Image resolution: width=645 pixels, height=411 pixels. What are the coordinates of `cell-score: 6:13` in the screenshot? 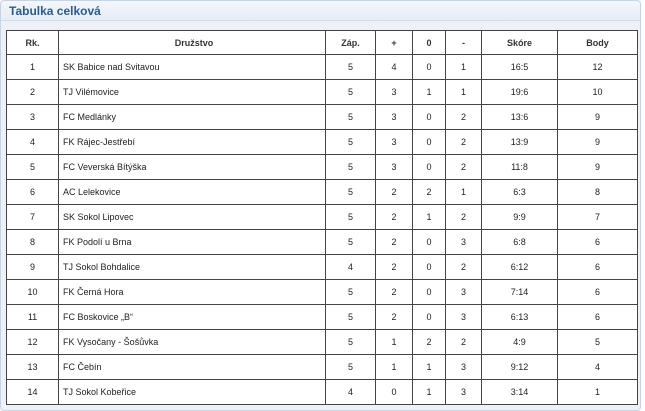 It's located at (519, 317).